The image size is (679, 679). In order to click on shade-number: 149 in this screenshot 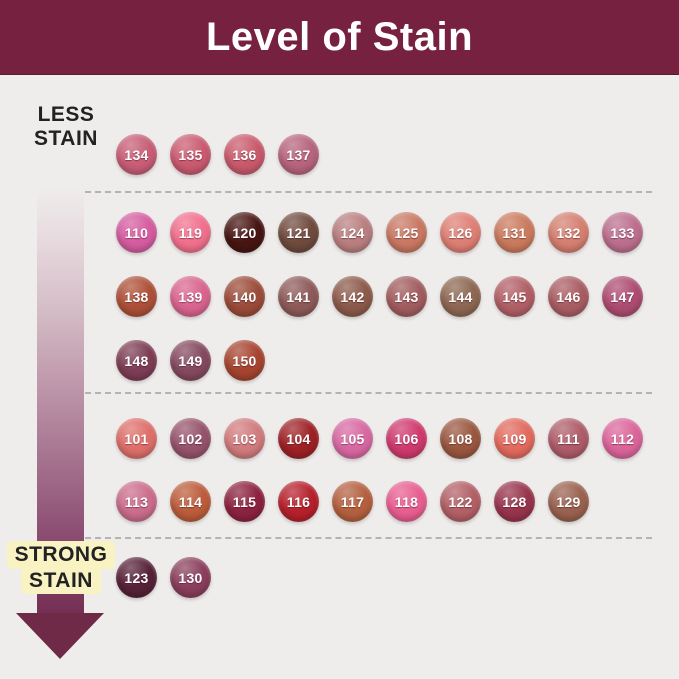, I will do `click(190, 360)`.